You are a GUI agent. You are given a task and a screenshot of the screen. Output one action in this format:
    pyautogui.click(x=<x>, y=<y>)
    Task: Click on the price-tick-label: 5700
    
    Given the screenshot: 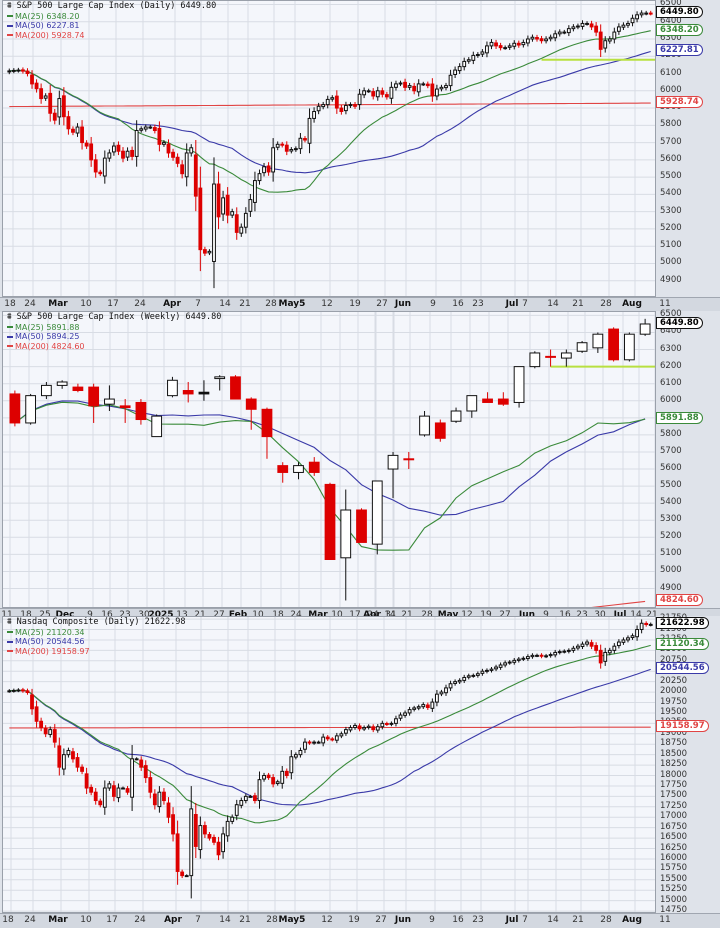 What is the action you would take?
    pyautogui.click(x=671, y=450)
    